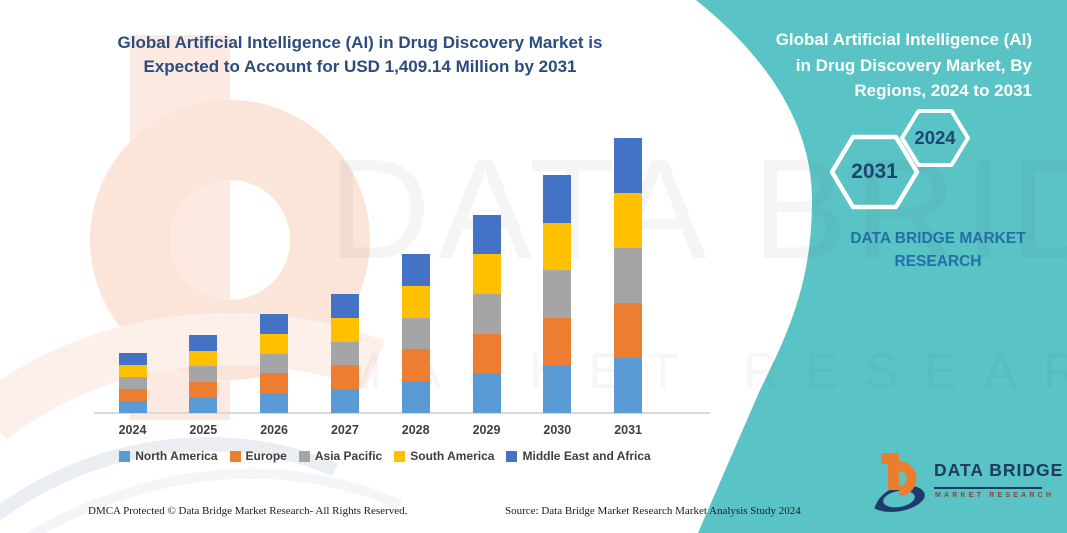  What do you see at coordinates (176, 456) in the screenshot?
I see `legend-label: North America` at bounding box center [176, 456].